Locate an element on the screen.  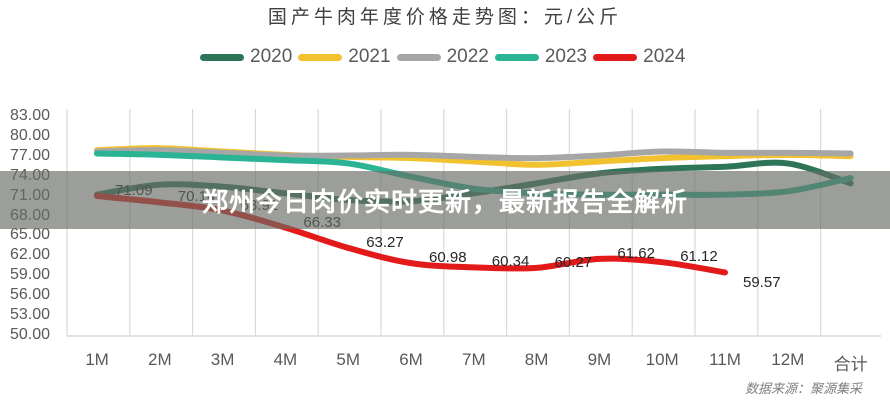
y-tick-label: 62.00 is located at coordinates (30, 255).